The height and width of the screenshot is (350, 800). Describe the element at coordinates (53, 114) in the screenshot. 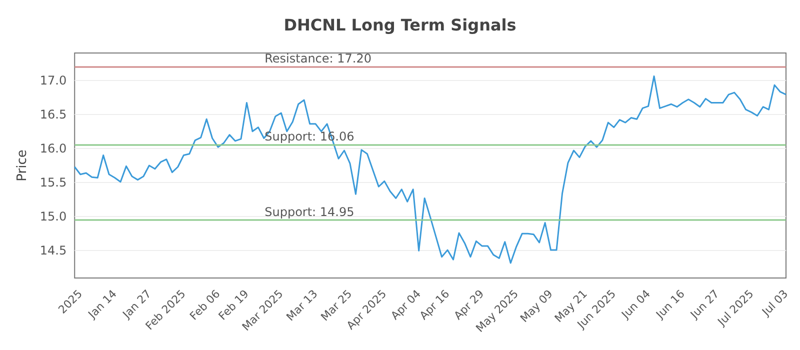

I see `y-tick-label: 16.5` at that location.